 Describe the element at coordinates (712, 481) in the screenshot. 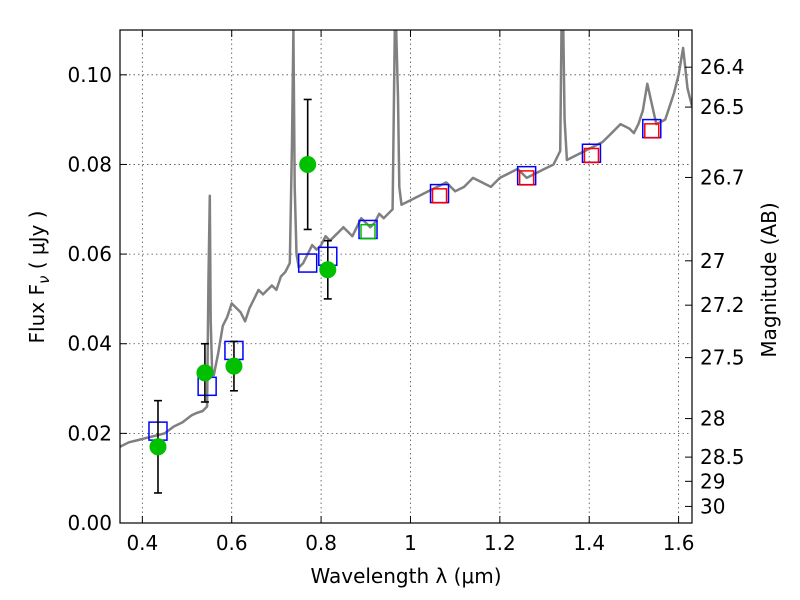

I see `magnitude-tick-label: 29` at that location.